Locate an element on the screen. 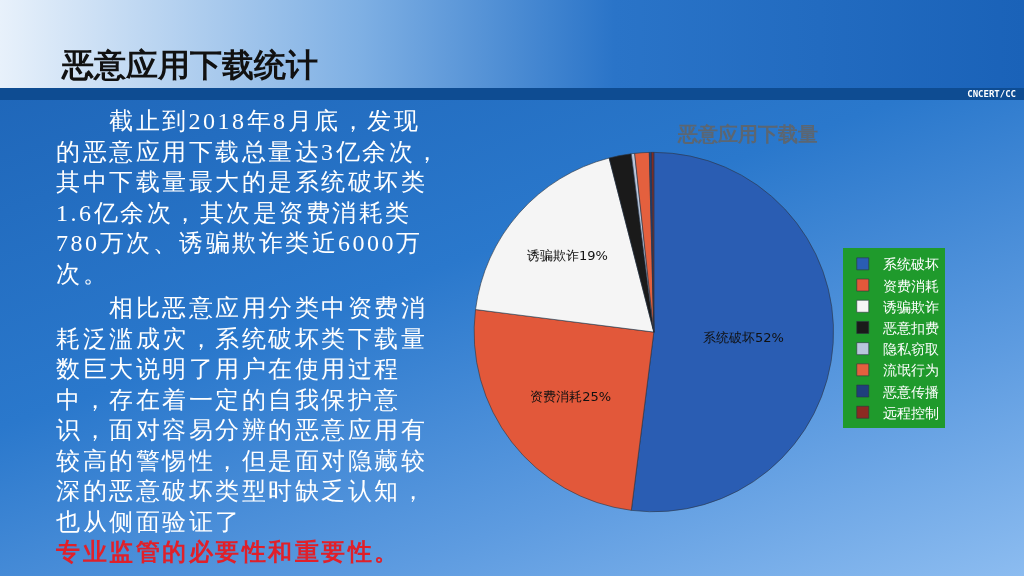  legend-label: 资费消耗 is located at coordinates (910, 285).